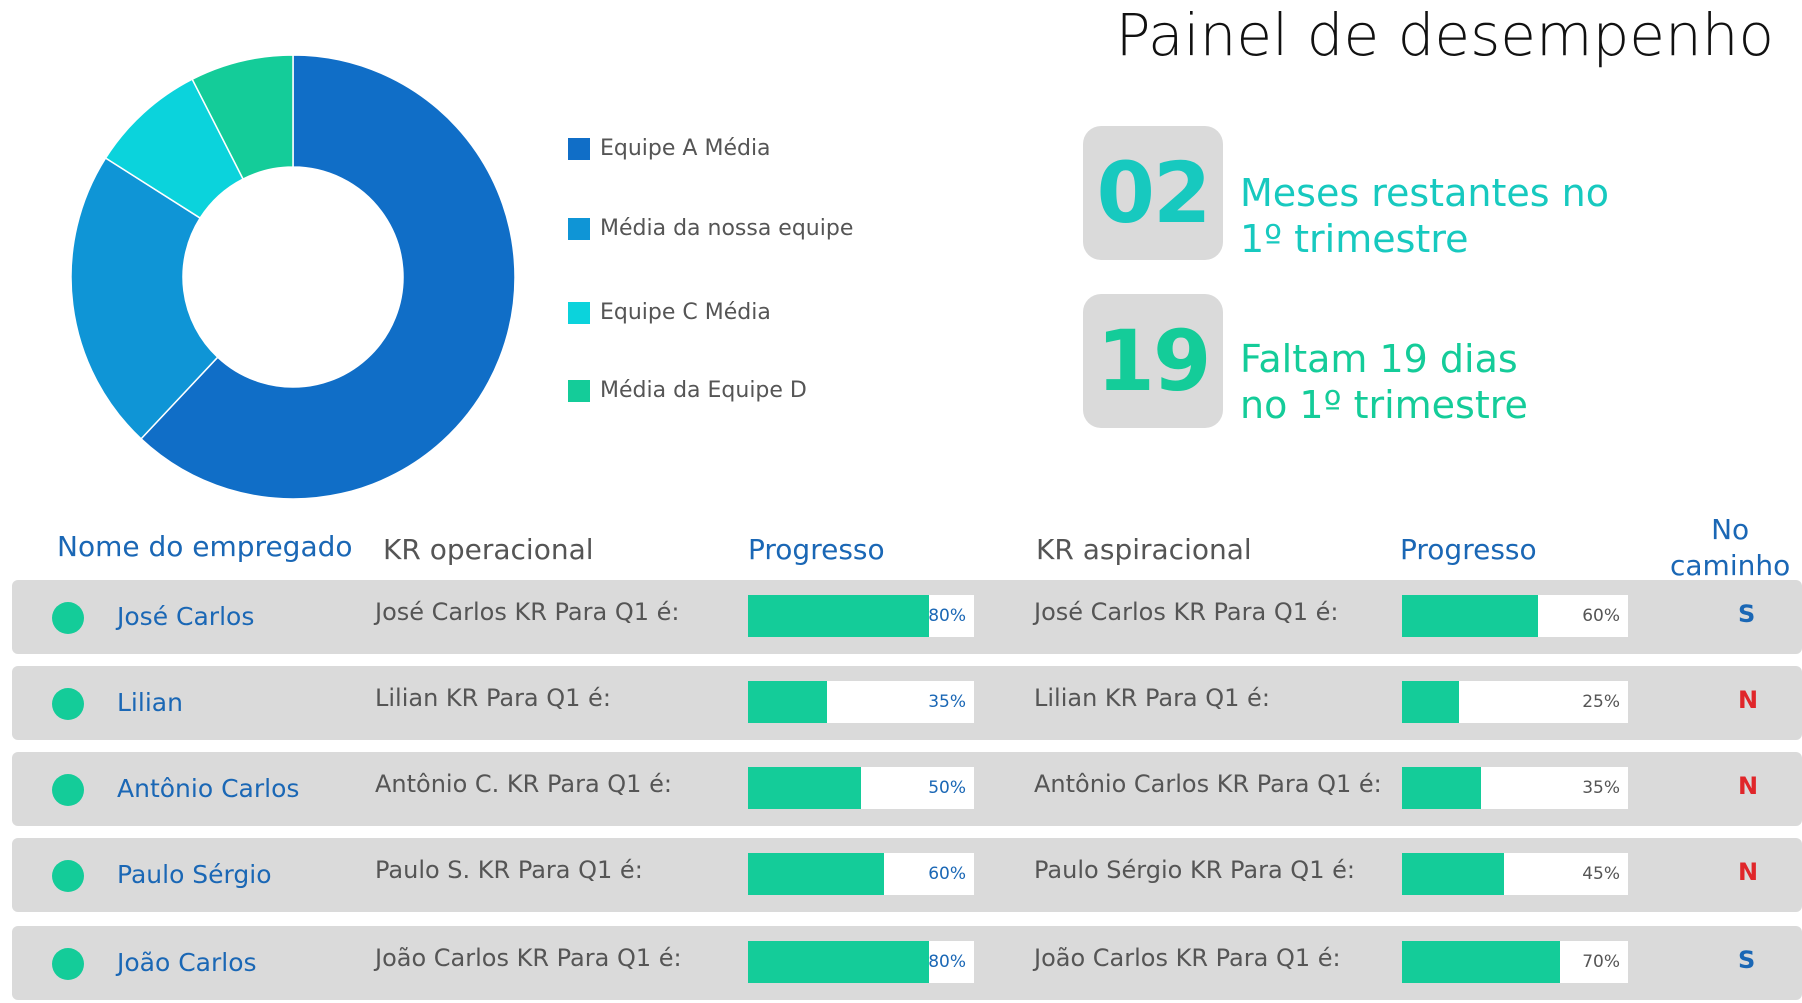 This screenshot has width=1802, height=1003. What do you see at coordinates (1384, 382) in the screenshot?
I see `days-remaining-text: Faltam 19 dias no 1º trimestre` at bounding box center [1384, 382].